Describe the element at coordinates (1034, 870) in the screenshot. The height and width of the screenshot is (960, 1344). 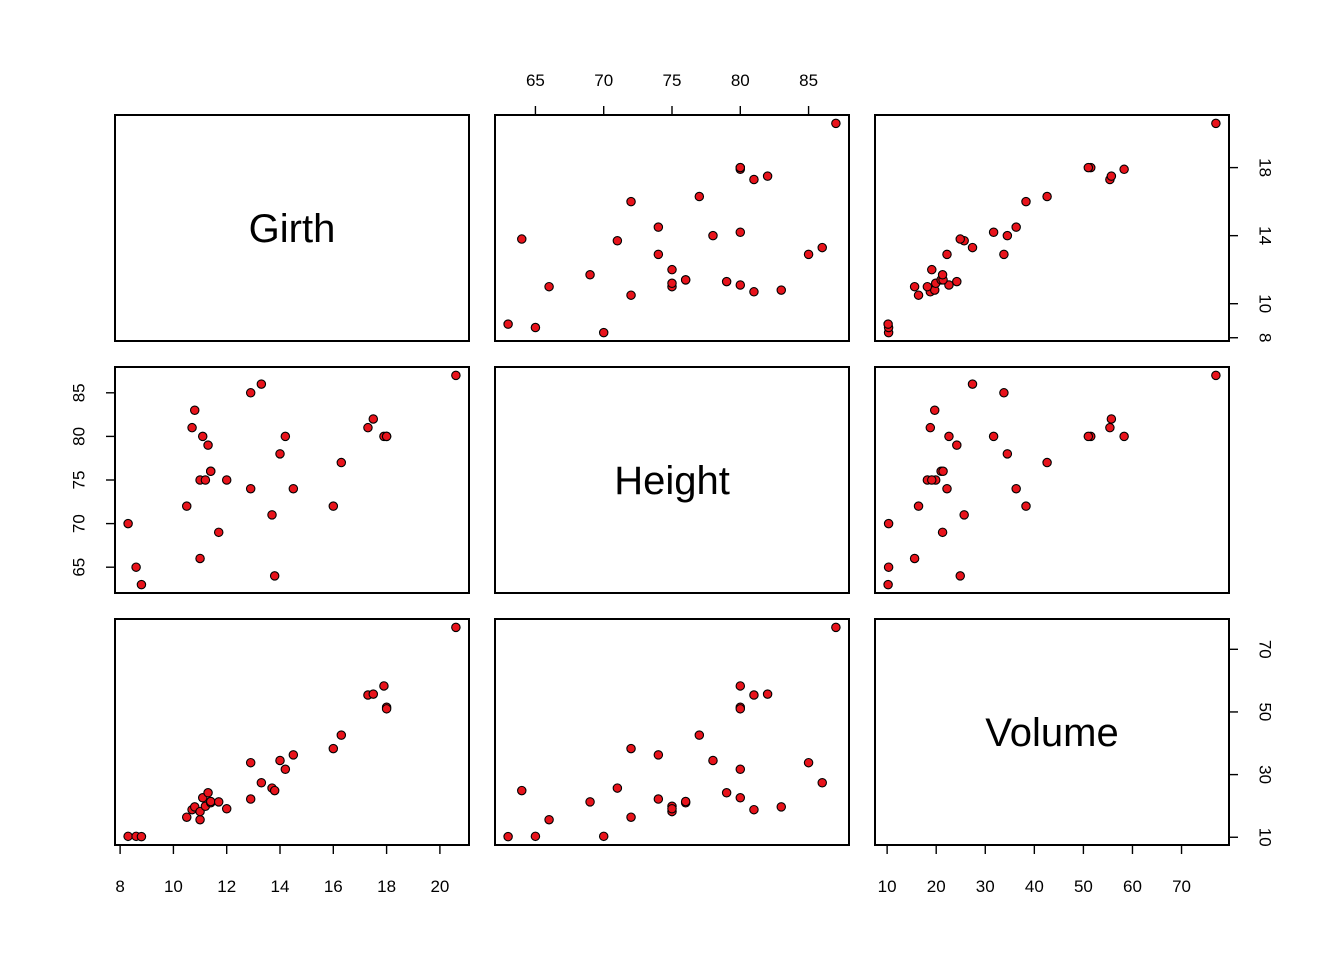
I see `axis-bottom-volume: 10 20 30 40 50 60 70` at that location.